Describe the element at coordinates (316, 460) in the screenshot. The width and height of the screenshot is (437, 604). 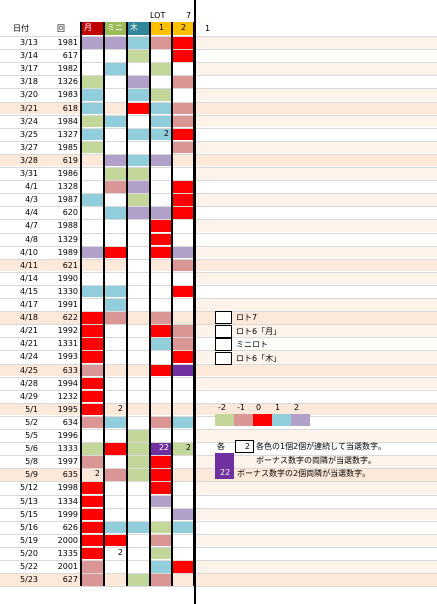
I see `note-bonus-neighbors: ボーナス数字の両隣が当選数字。` at that location.